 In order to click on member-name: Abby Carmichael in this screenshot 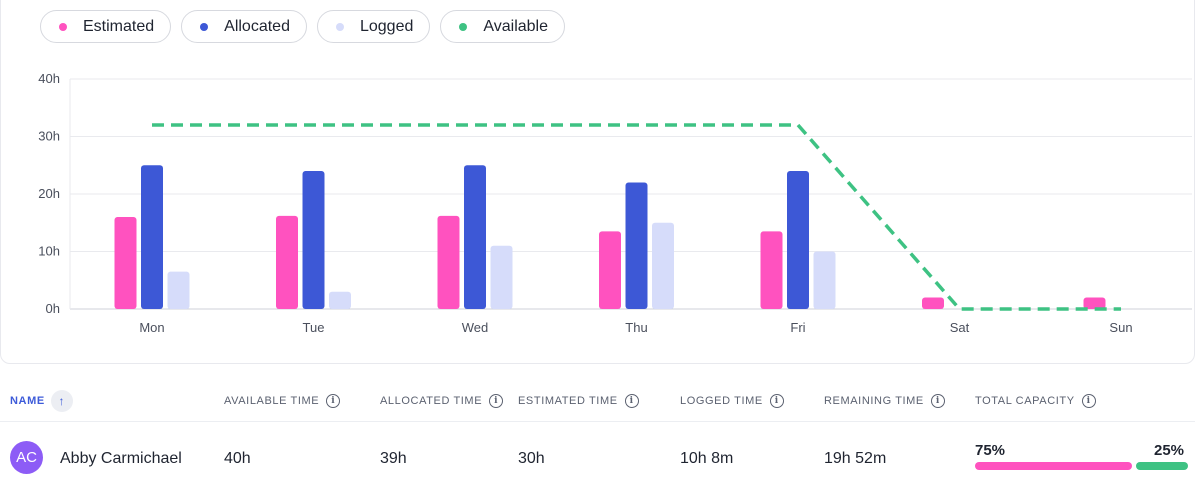, I will do `click(121, 458)`.